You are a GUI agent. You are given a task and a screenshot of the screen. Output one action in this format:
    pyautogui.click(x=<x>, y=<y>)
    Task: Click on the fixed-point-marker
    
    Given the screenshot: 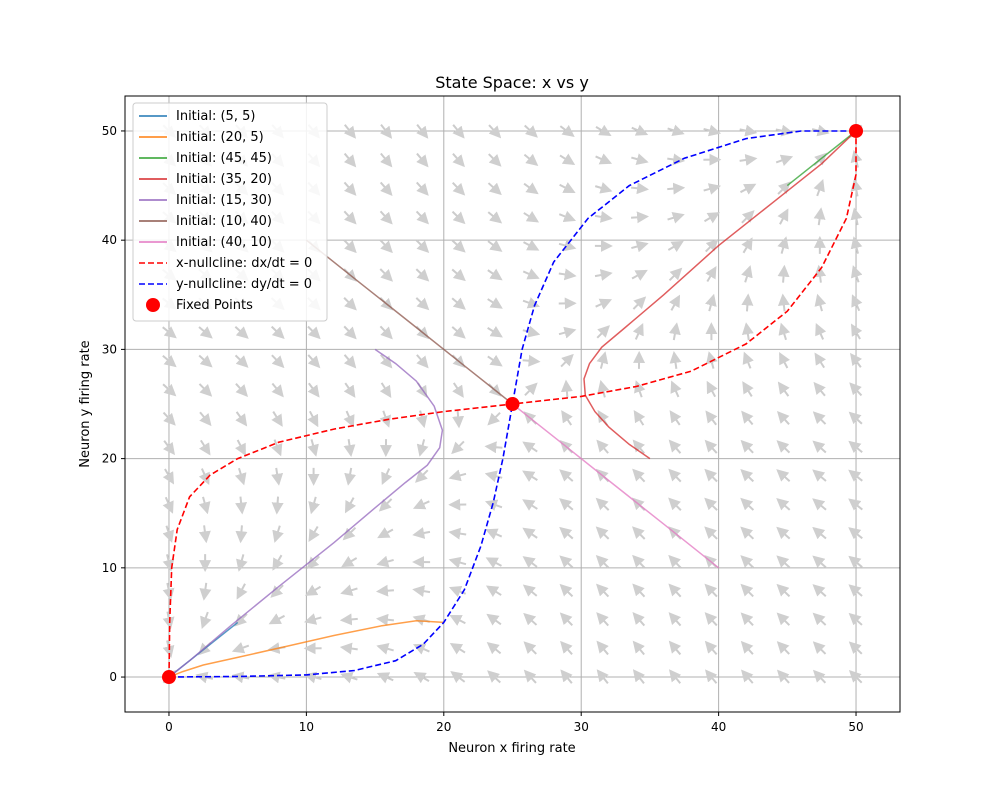 What is the action you would take?
    pyautogui.click(x=856, y=131)
    